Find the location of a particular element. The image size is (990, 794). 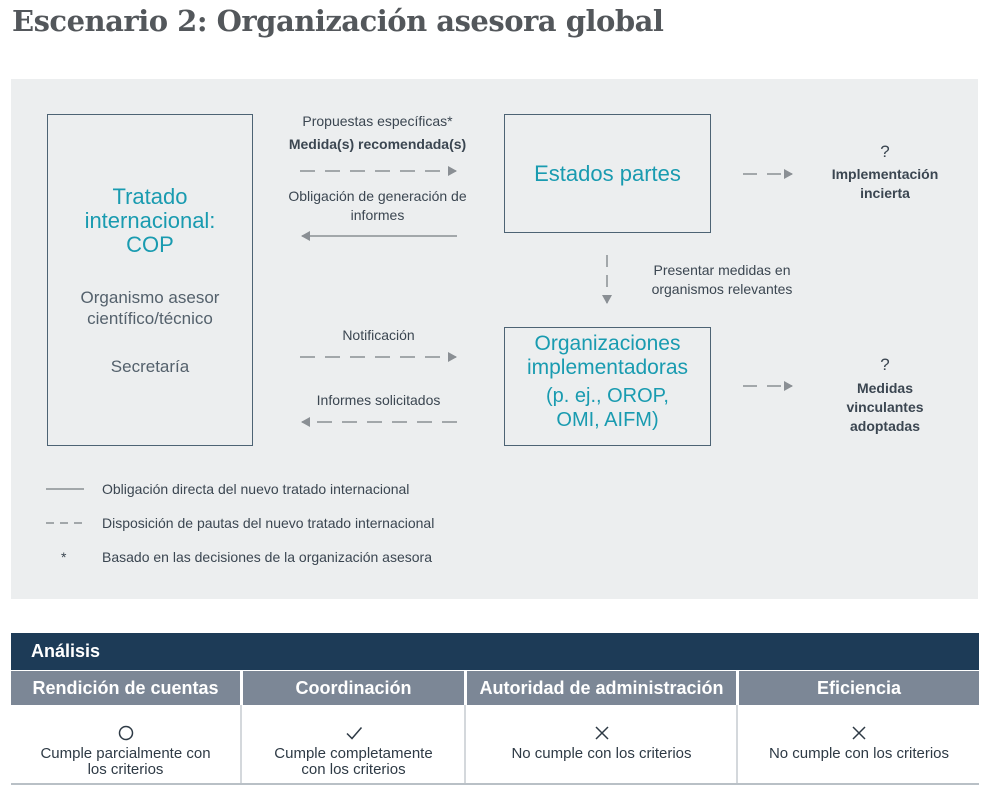

orgs-title-line: Organizaciones is located at coordinates (607, 343).